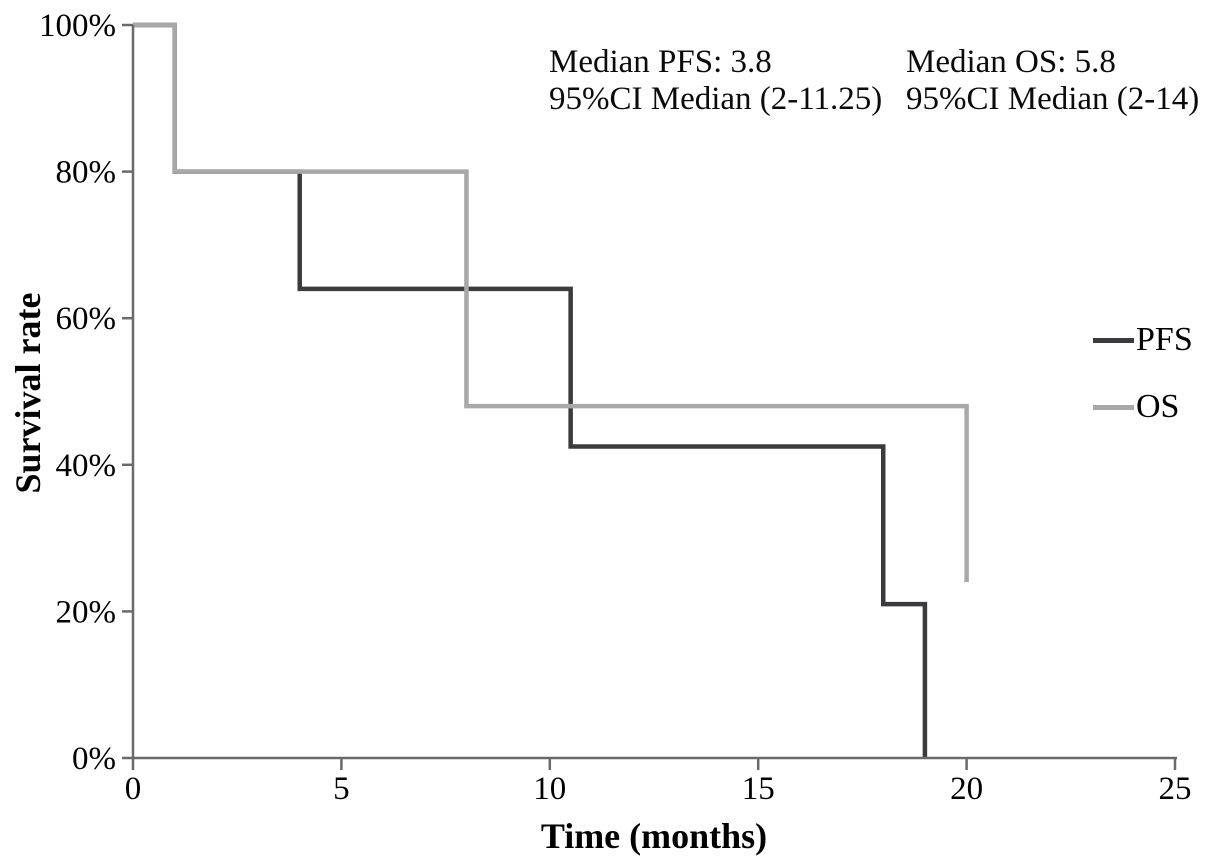  I want to click on x-axis-ticks: 0 5 10 15 20 25, so click(658, 782).